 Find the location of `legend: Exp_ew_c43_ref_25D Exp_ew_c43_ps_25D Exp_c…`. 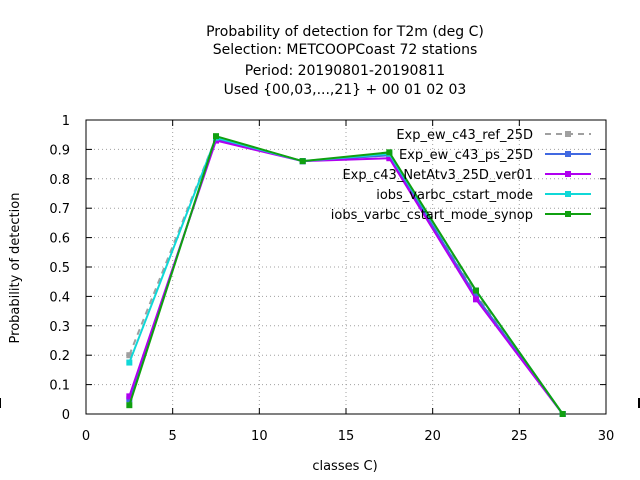

legend: Exp_ew_c43_ref_25D Exp_ew_c43_ps_25D Exp_c… is located at coordinates (461, 175).